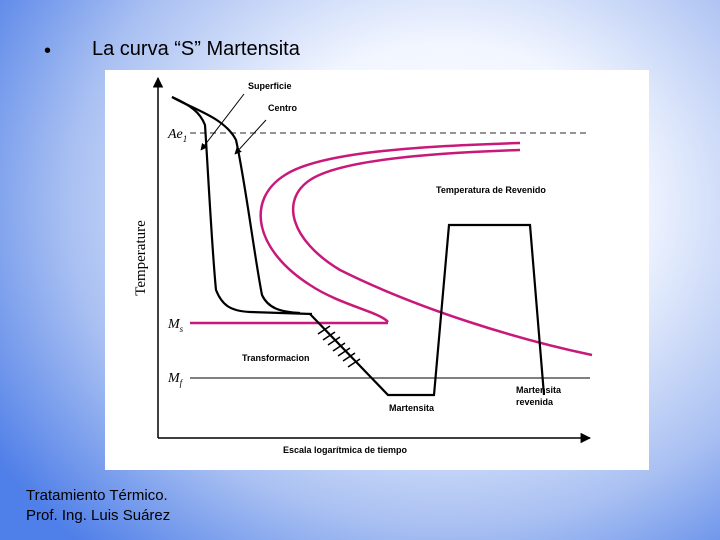 This screenshot has height=540, width=720. Describe the element at coordinates (182, 329) in the screenshot. I see `ms-sub: s` at that location.